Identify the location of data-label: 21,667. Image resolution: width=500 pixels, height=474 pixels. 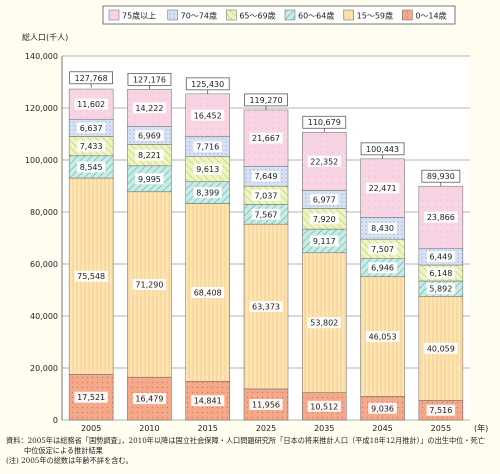
(266, 138).